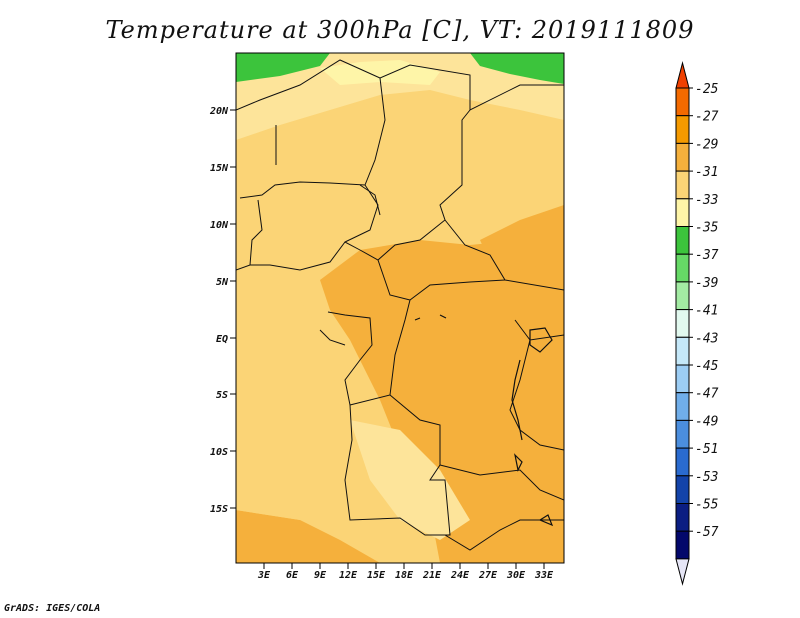 The height and width of the screenshot is (618, 800). Describe the element at coordinates (376, 575) in the screenshot. I see `lon-label: 15E` at that location.